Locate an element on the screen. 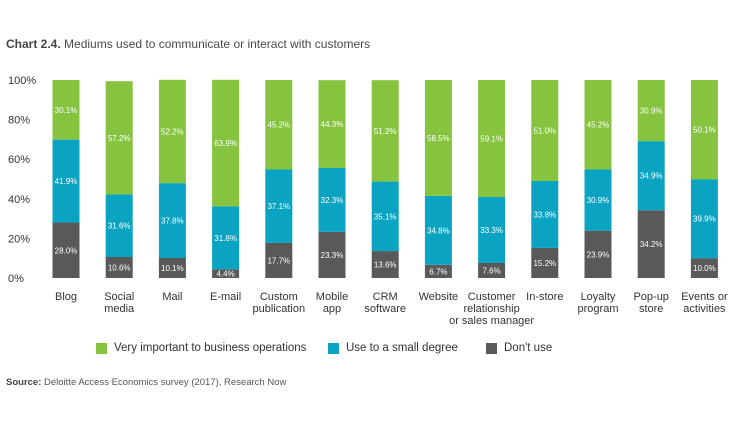 This screenshot has width=740, height=432. data-label: 52.2% is located at coordinates (172, 131).